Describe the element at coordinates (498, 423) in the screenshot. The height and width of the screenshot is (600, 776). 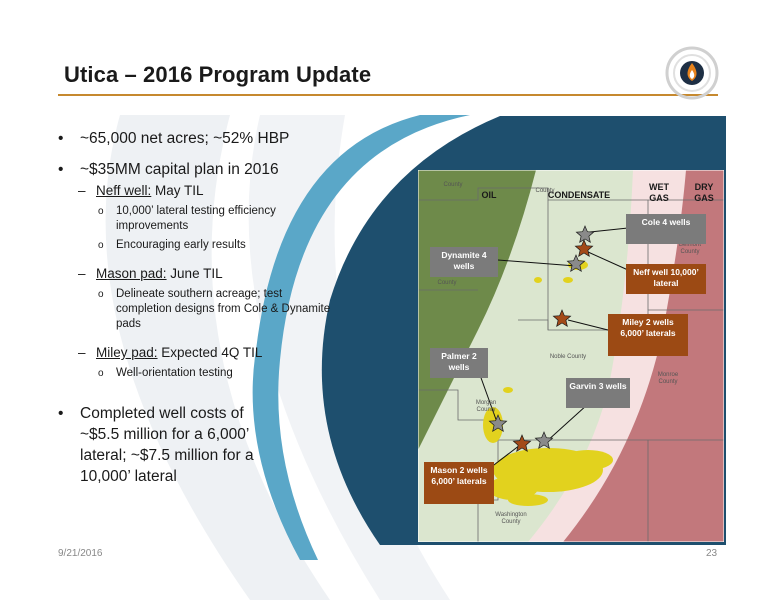
I see `palmer-star-icon` at that location.